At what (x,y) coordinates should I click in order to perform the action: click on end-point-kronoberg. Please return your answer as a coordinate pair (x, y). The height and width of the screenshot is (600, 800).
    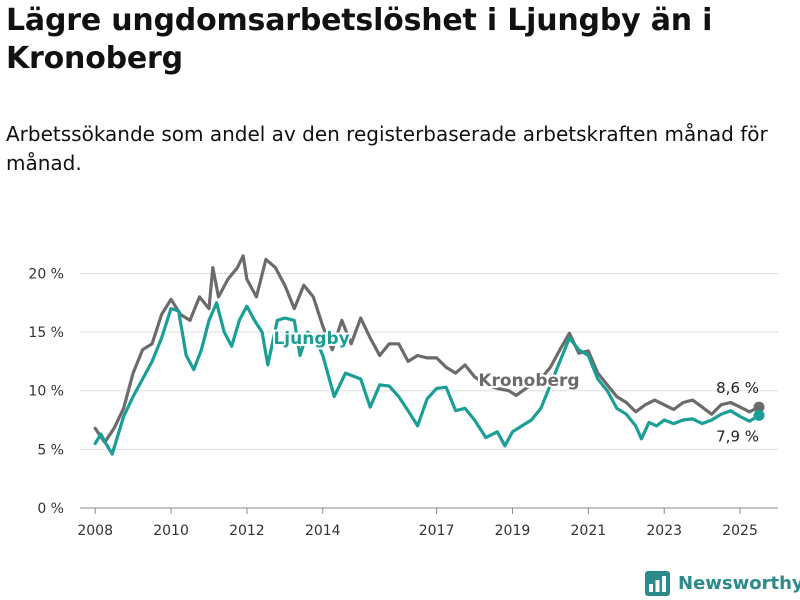
    Looking at the image, I should click on (759, 407).